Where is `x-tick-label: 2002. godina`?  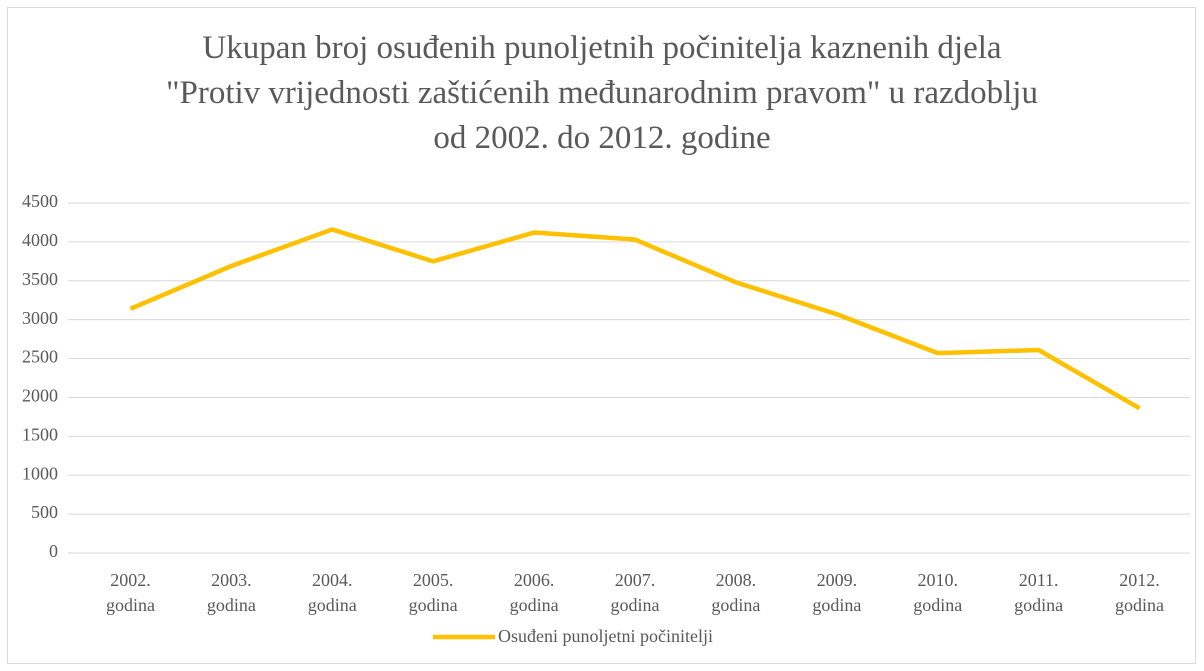
x-tick-label: 2002. godina is located at coordinates (130, 592).